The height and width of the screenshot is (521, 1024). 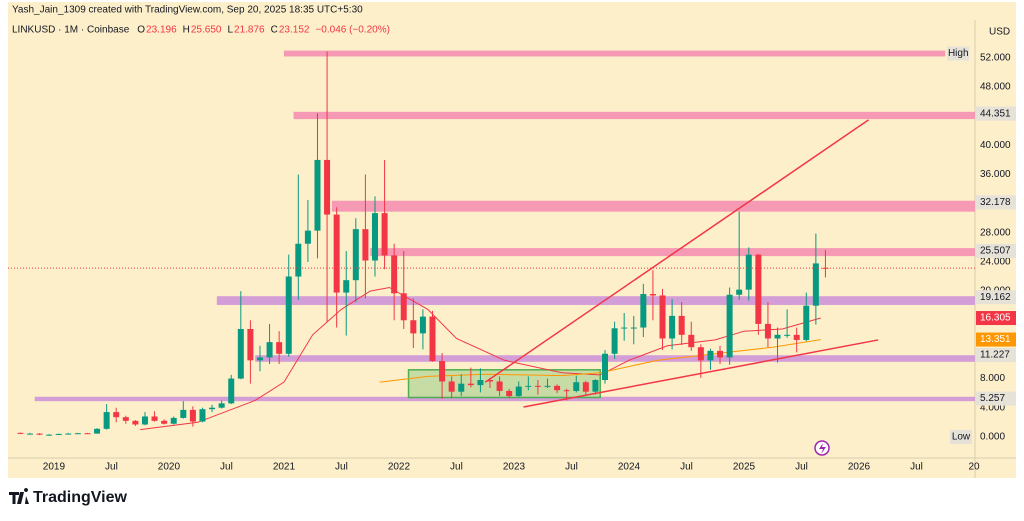 I want to click on zone-label: High, so click(x=958, y=53).